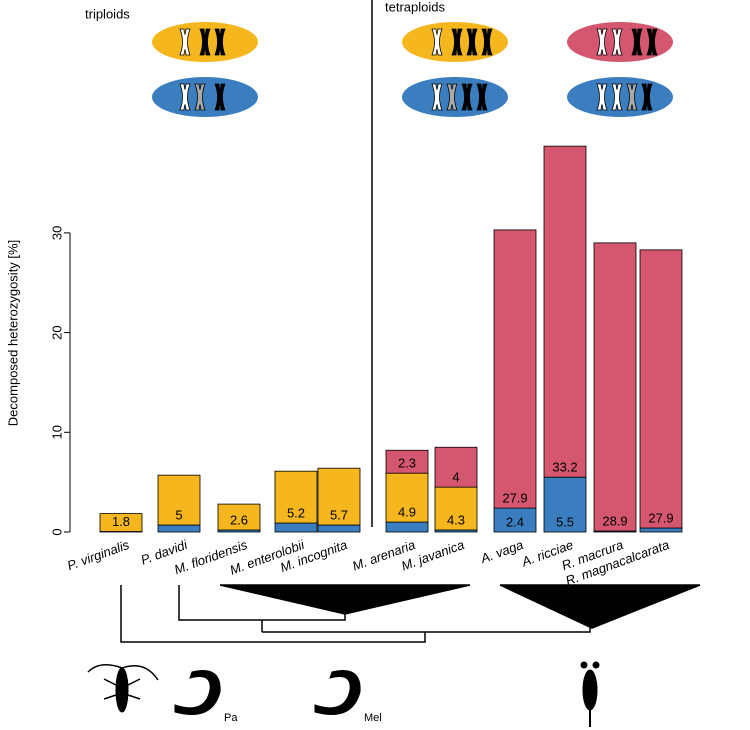 This screenshot has height=730, width=750. I want to click on value-label: 5, so click(178, 514).